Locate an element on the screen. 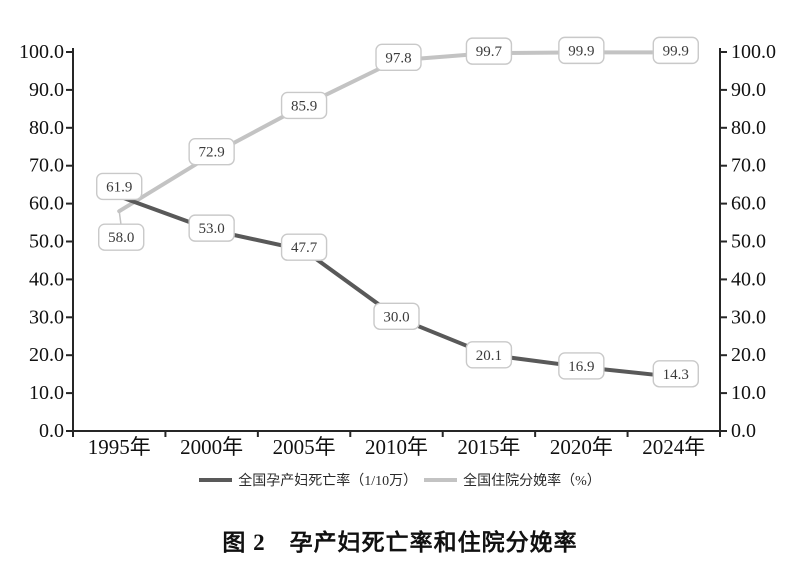 The height and width of the screenshot is (580, 800). svg-text: 99.7 is located at coordinates (489, 52).